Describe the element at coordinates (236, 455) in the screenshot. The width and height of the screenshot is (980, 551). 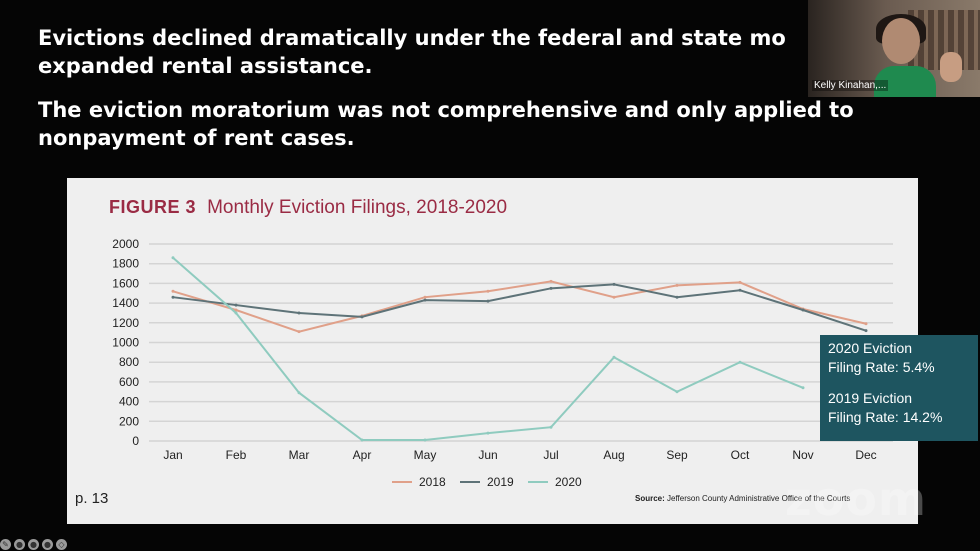
I see `x-tick-label: Feb` at that location.